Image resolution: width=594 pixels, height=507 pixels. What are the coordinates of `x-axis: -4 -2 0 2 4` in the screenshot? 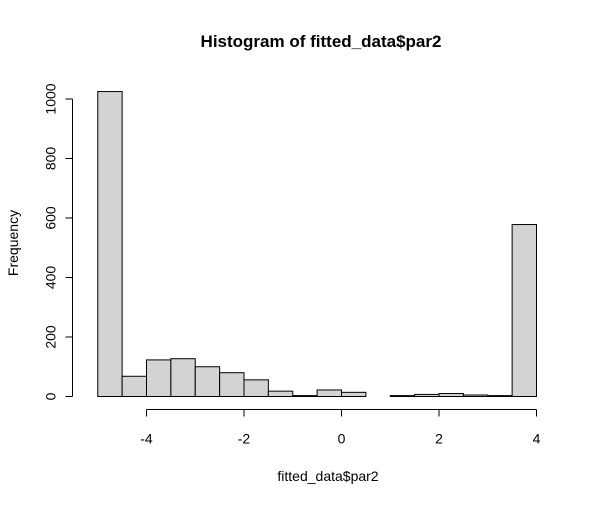 It's located at (340, 428).